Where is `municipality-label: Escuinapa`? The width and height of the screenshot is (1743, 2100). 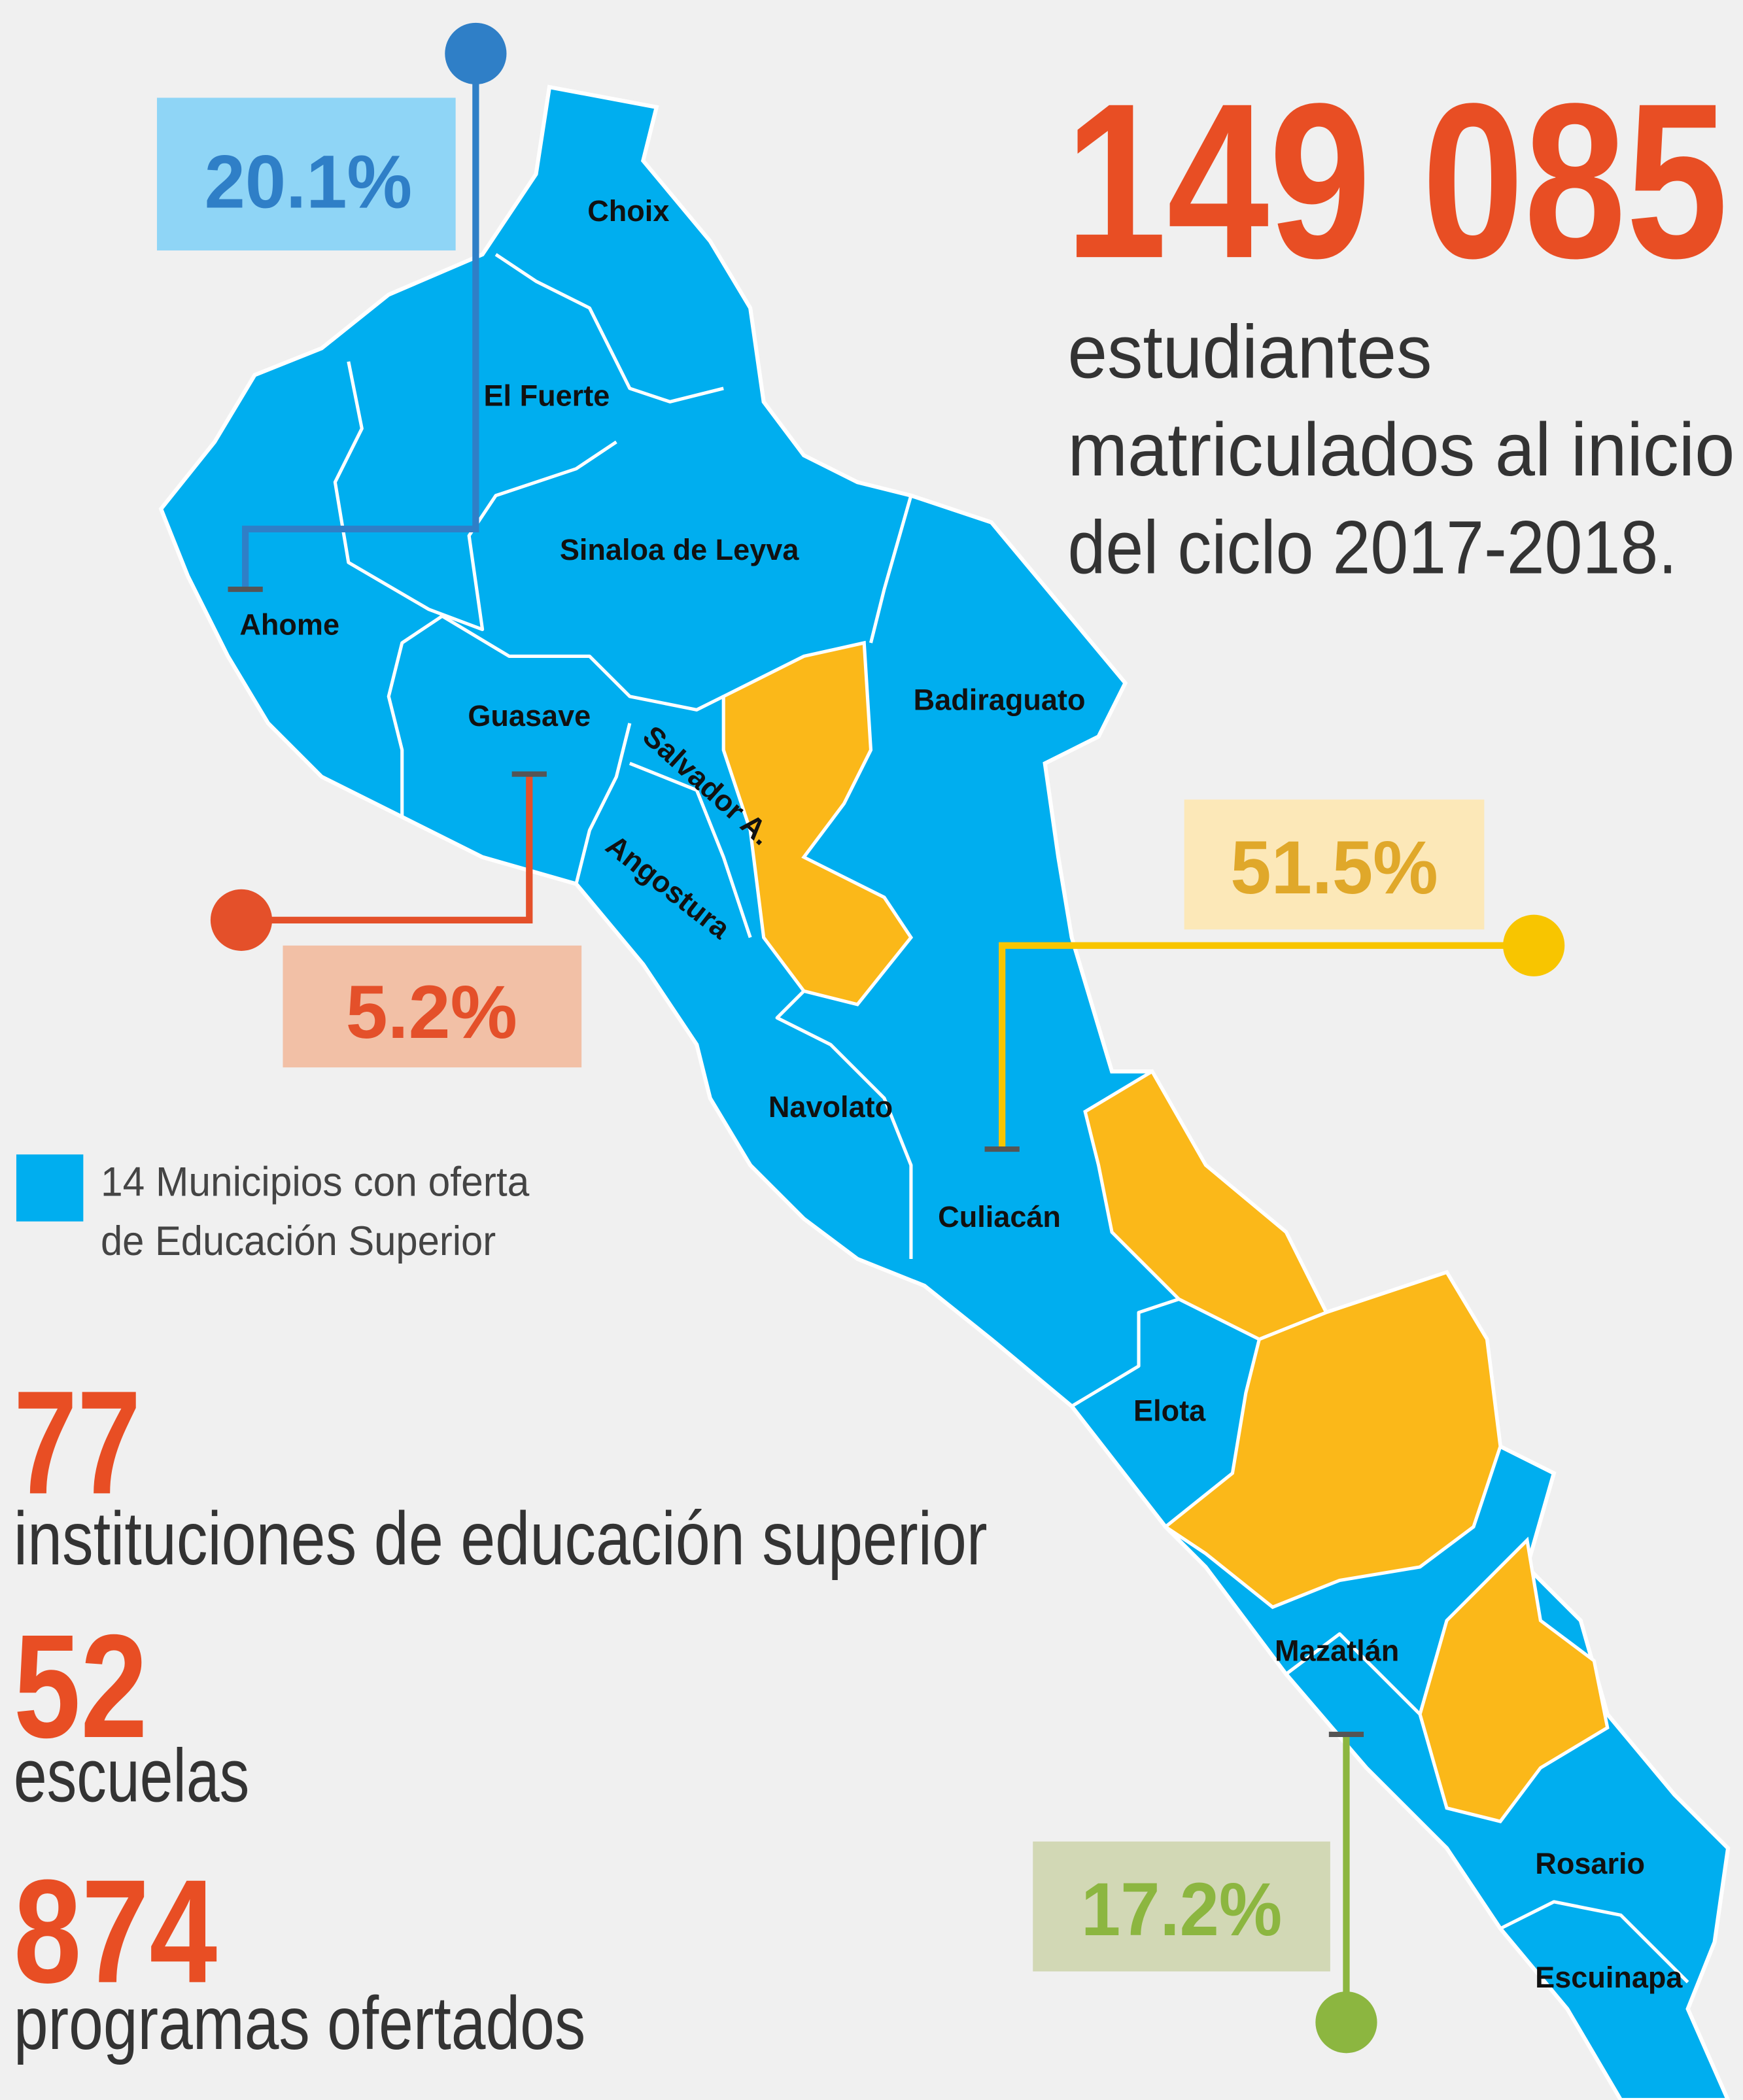 municipality-label: Escuinapa is located at coordinates (1609, 1977).